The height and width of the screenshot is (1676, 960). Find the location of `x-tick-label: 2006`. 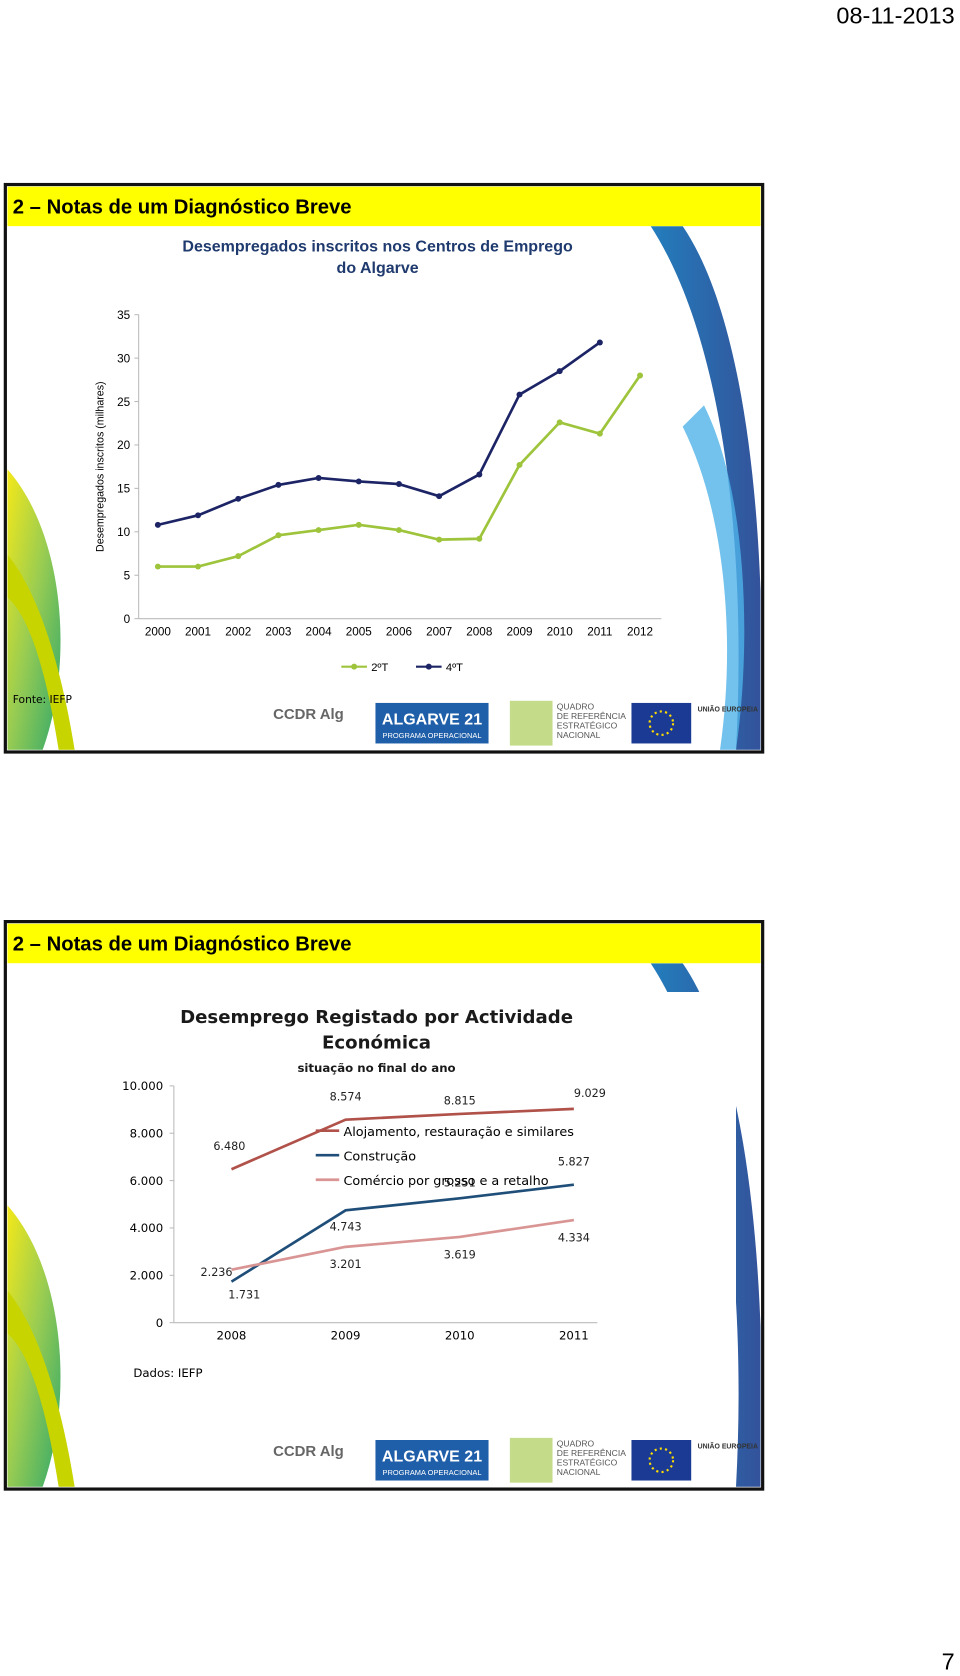

x-tick-label: 2006 is located at coordinates (399, 632).